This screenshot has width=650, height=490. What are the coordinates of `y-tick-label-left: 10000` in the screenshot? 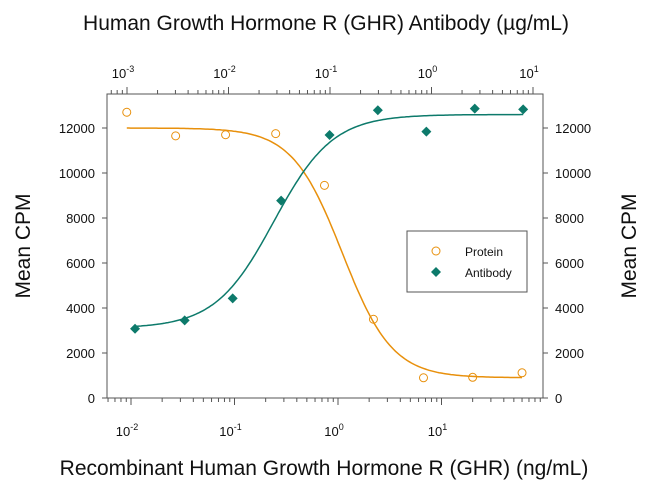 It's located at (77, 173).